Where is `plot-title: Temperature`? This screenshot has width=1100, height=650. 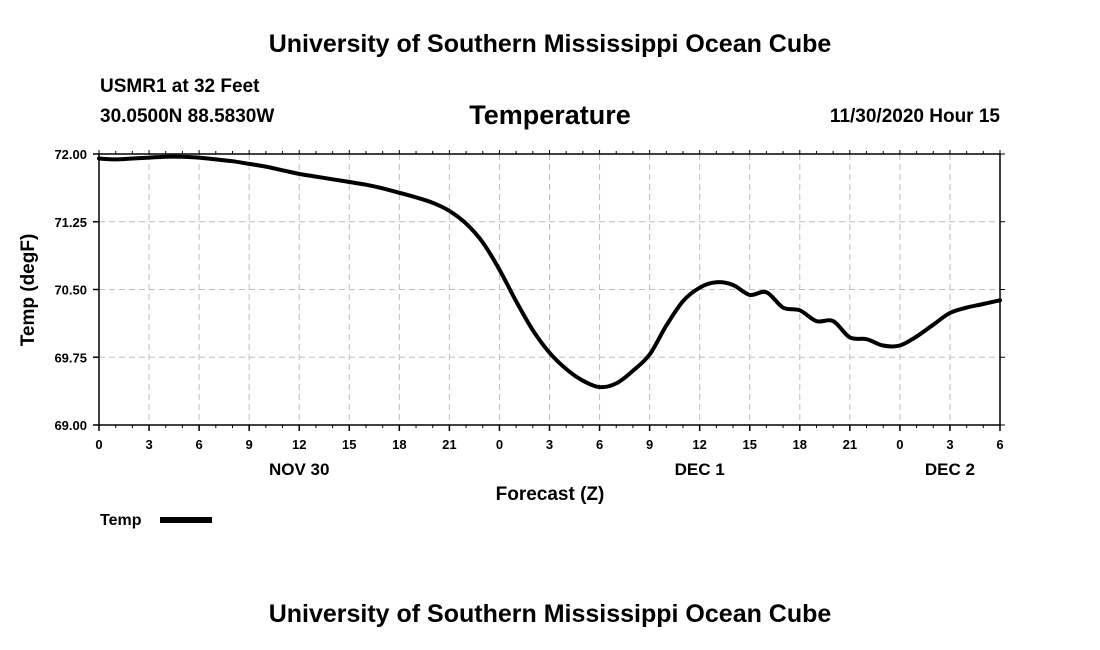
plot-title: Temperature is located at coordinates (550, 115).